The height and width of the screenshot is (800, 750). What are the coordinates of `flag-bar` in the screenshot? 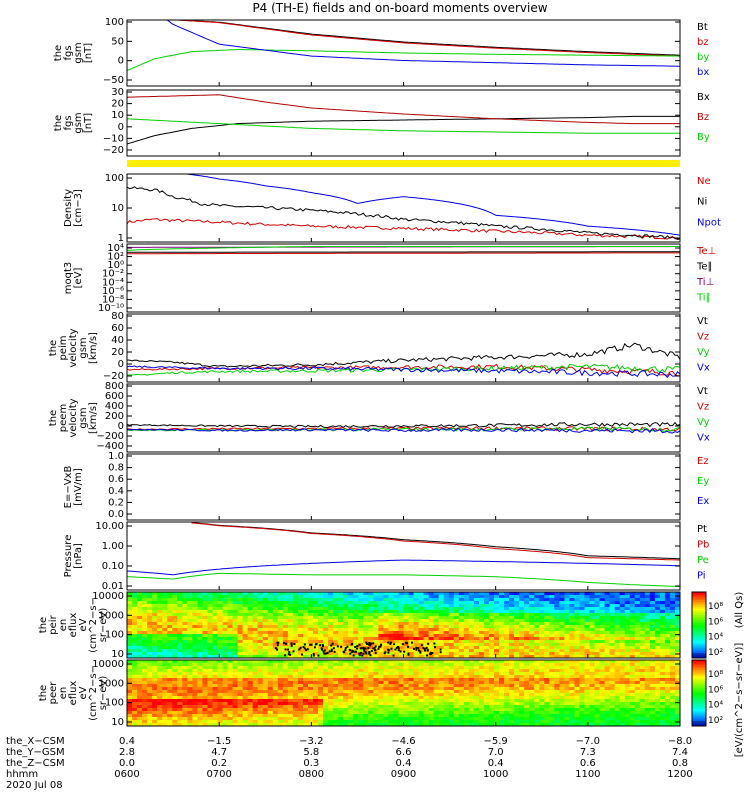 It's located at (403, 163).